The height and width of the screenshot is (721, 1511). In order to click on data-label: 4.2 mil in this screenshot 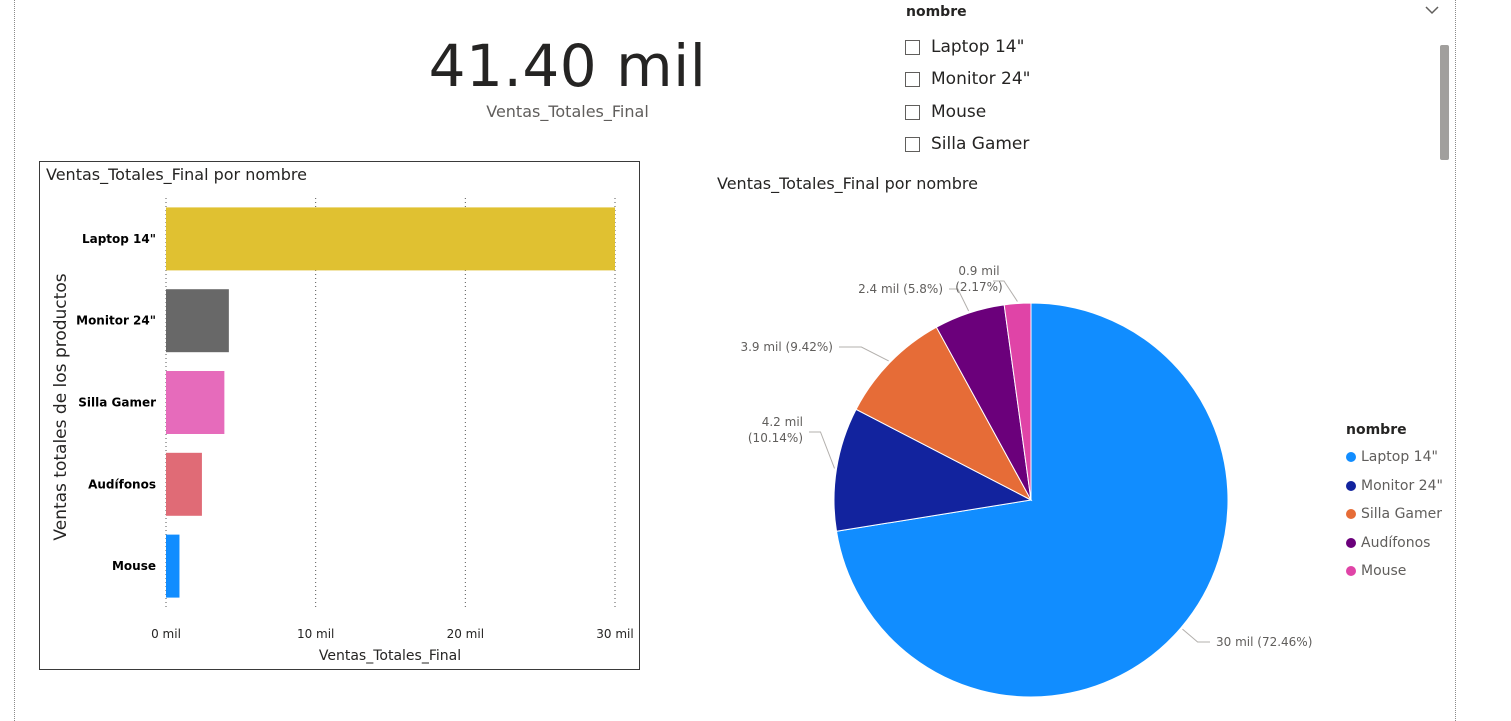, I will do `click(782, 422)`.